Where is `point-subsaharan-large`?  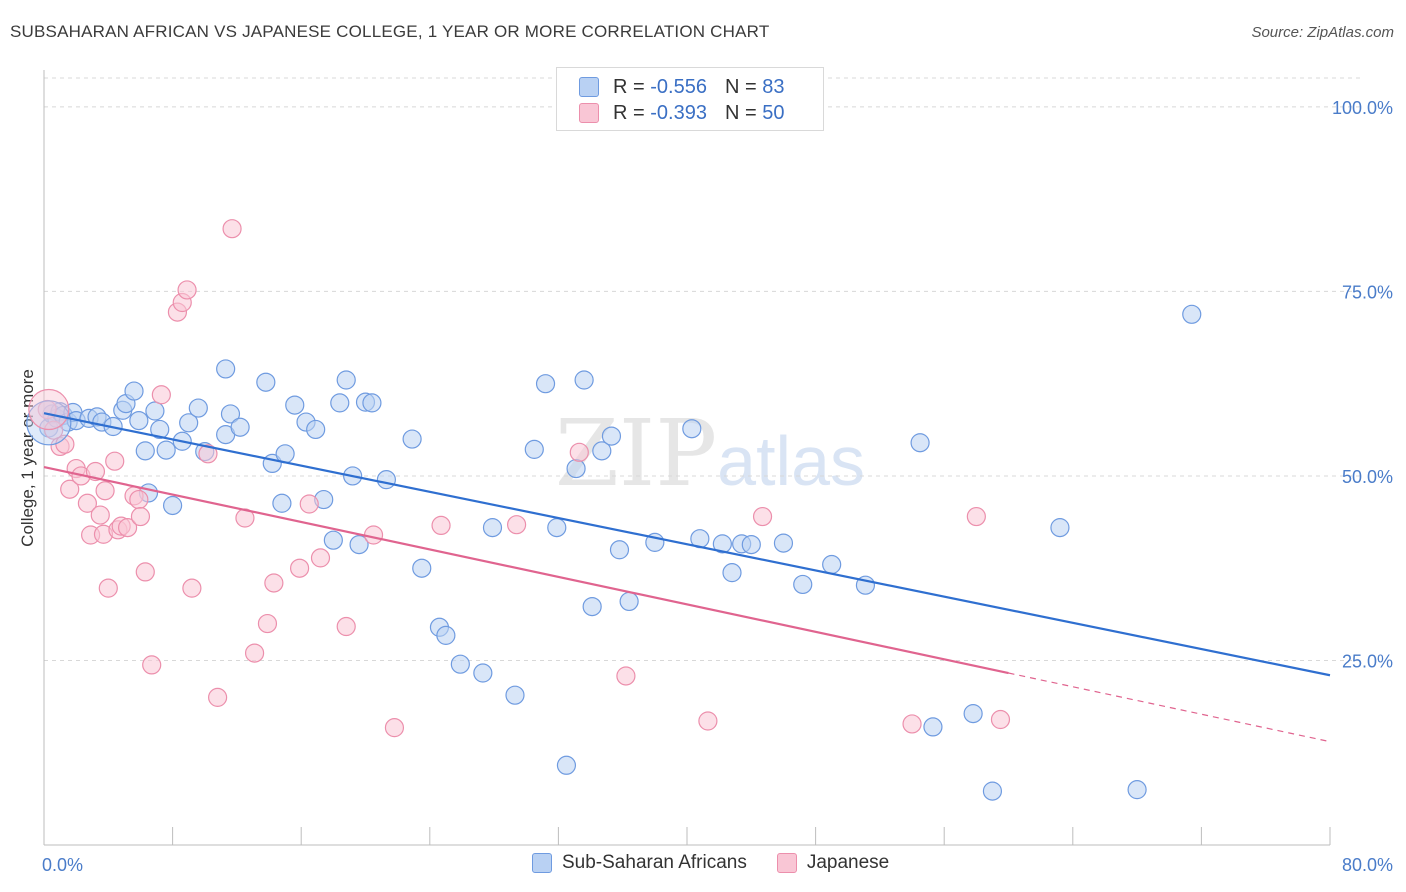
point-subsaharan-large is located at coordinates (49, 423).